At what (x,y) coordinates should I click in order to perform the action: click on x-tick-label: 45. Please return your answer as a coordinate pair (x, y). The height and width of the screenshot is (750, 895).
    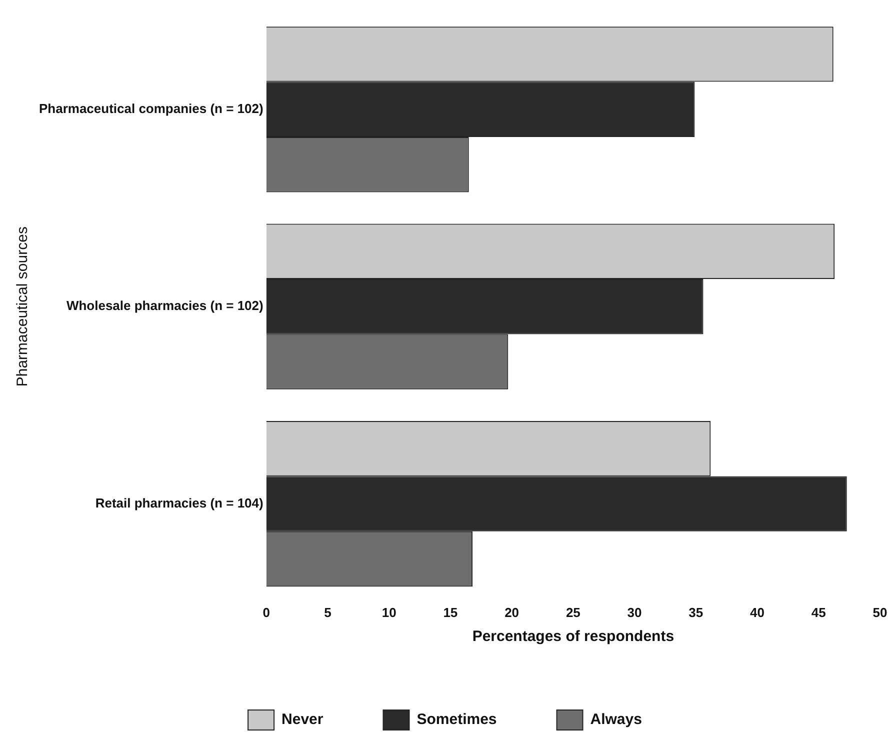
    Looking at the image, I should click on (818, 612).